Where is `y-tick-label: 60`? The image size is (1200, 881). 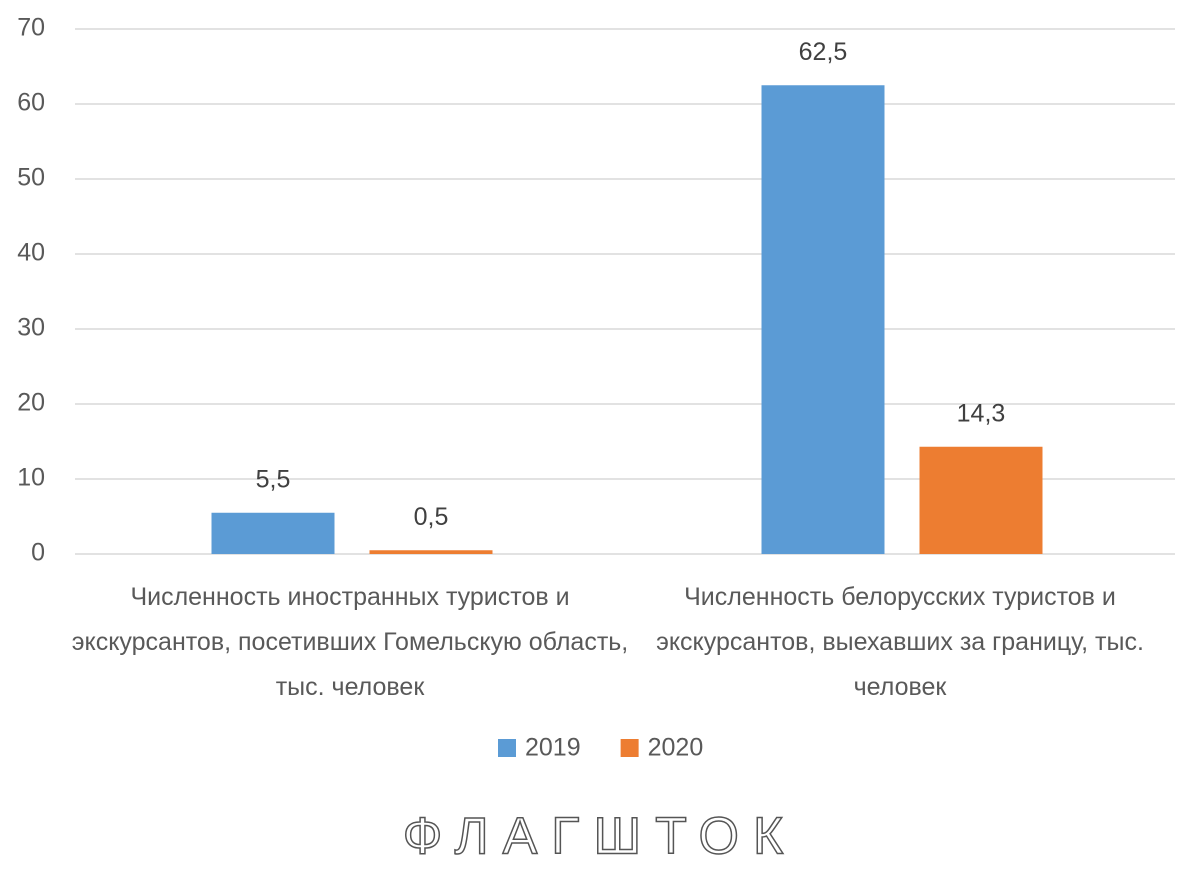 y-tick-label: 60 is located at coordinates (31, 103).